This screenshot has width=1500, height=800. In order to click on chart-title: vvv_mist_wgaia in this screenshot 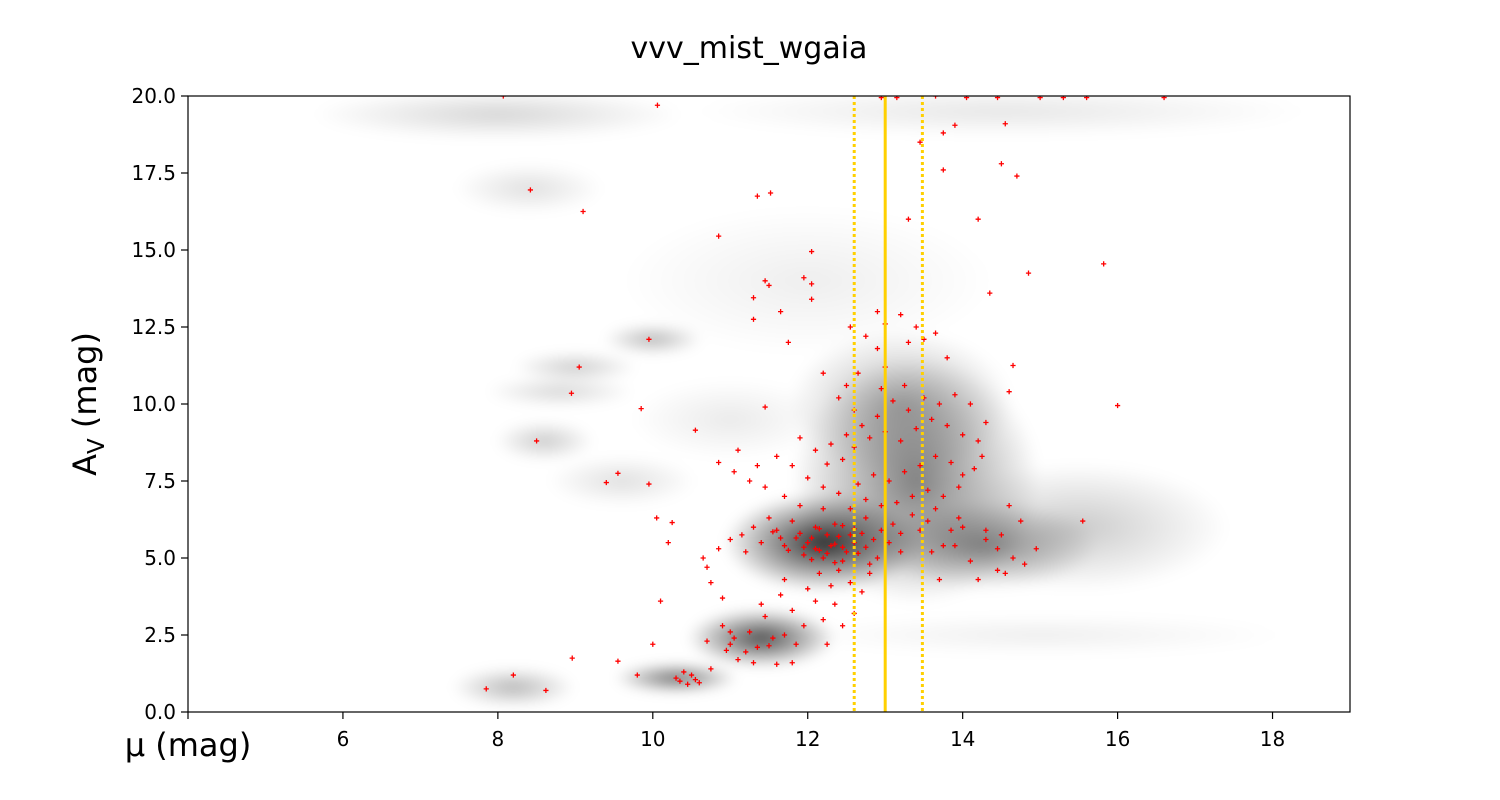, I will do `click(749, 48)`.